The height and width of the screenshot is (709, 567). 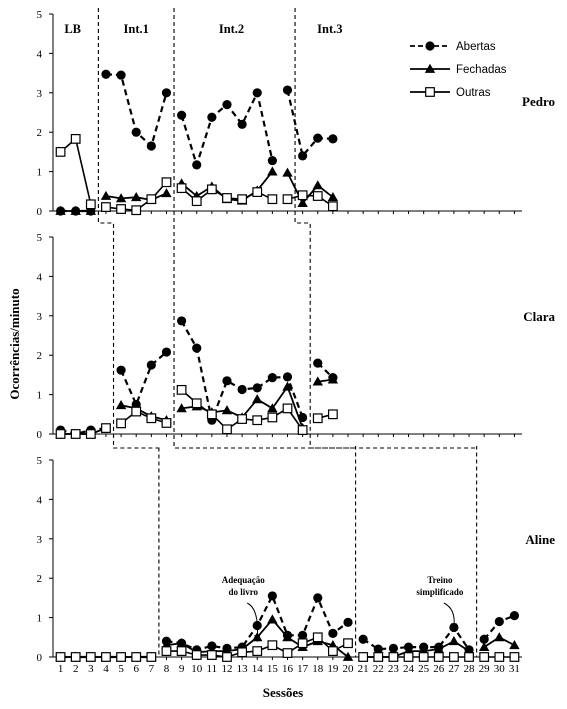 I want to click on panel-clara-participant-name: Clara, so click(x=539, y=316).